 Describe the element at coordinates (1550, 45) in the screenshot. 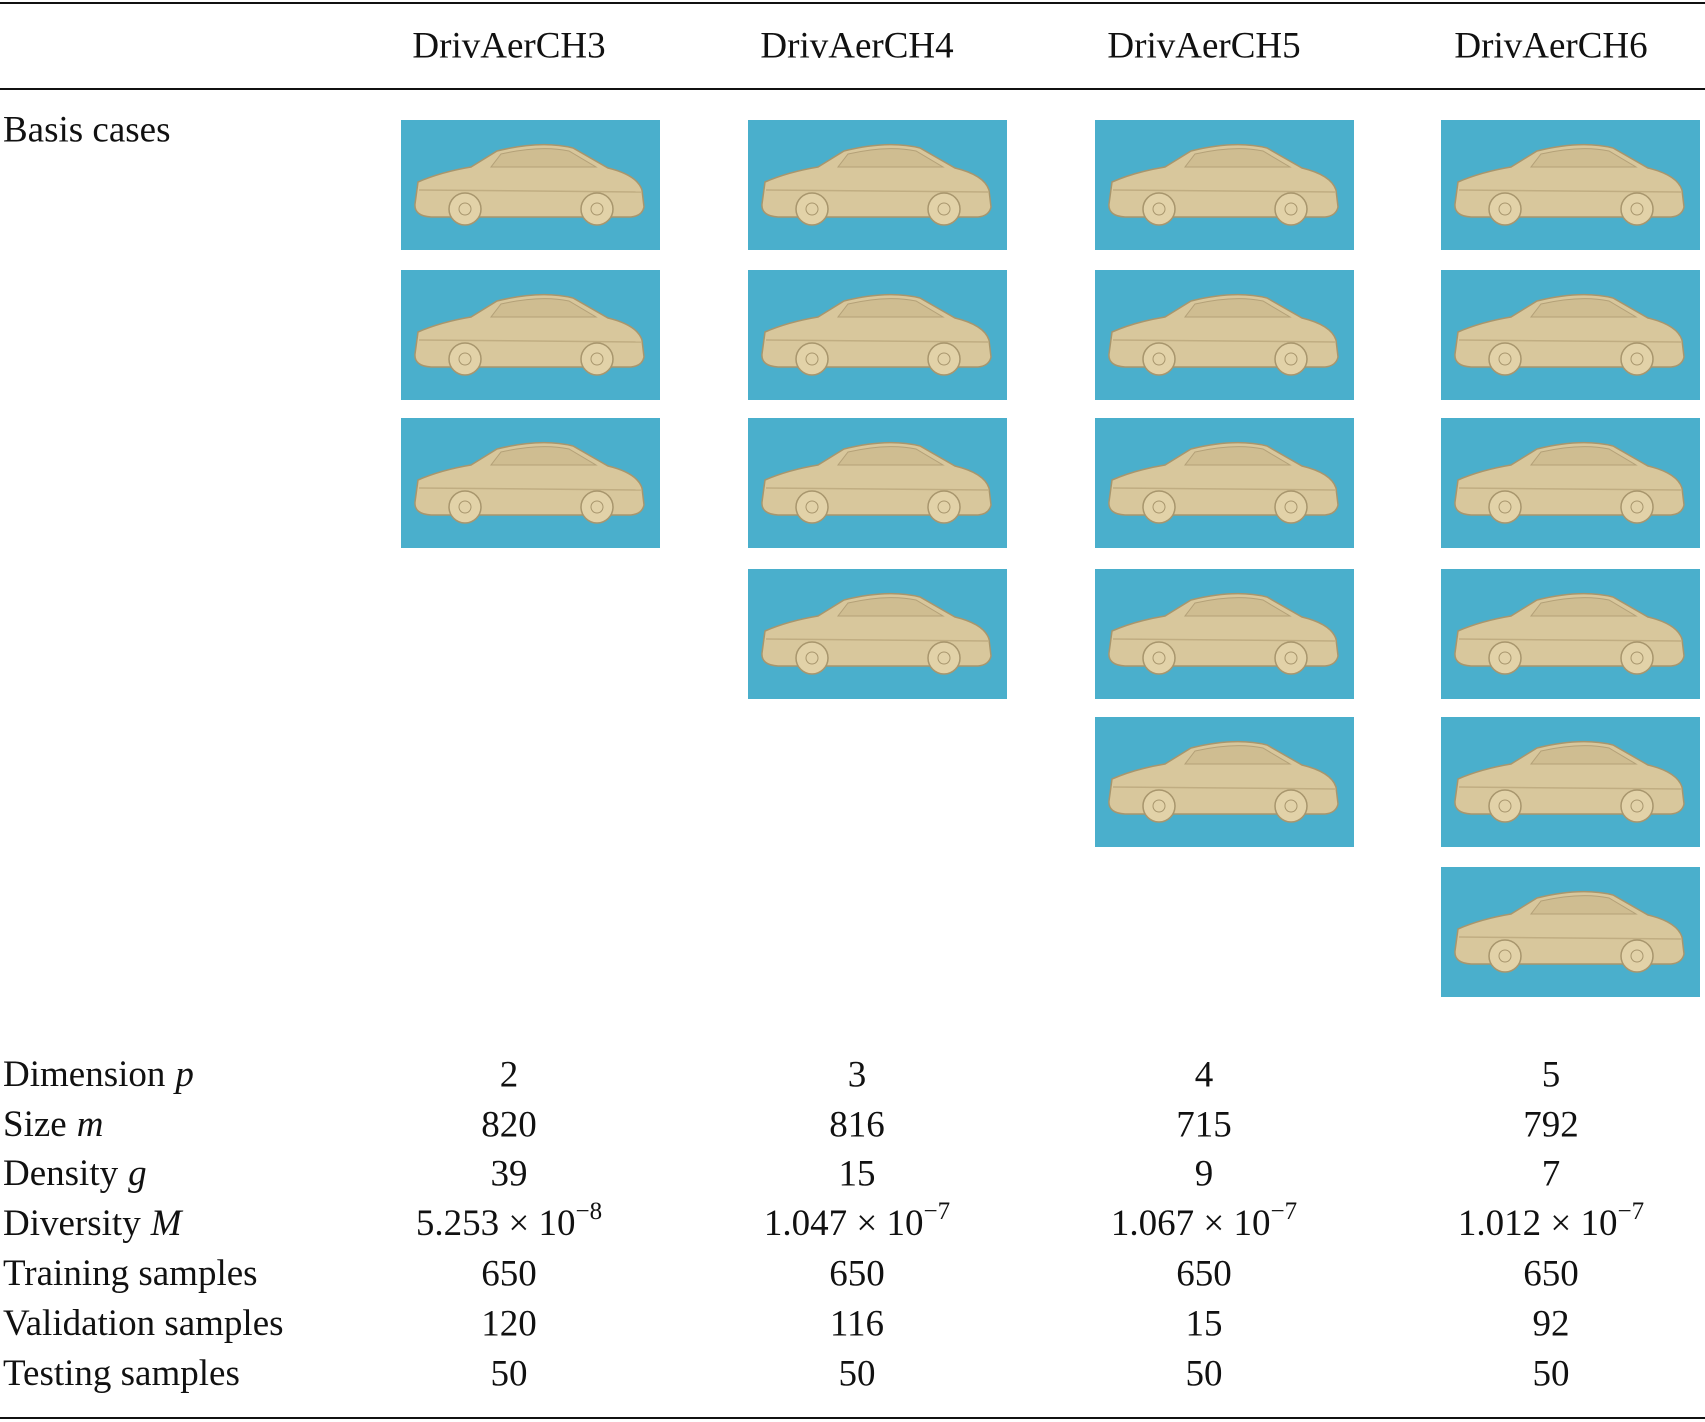

I see `column-header: DrivAerCH6` at that location.